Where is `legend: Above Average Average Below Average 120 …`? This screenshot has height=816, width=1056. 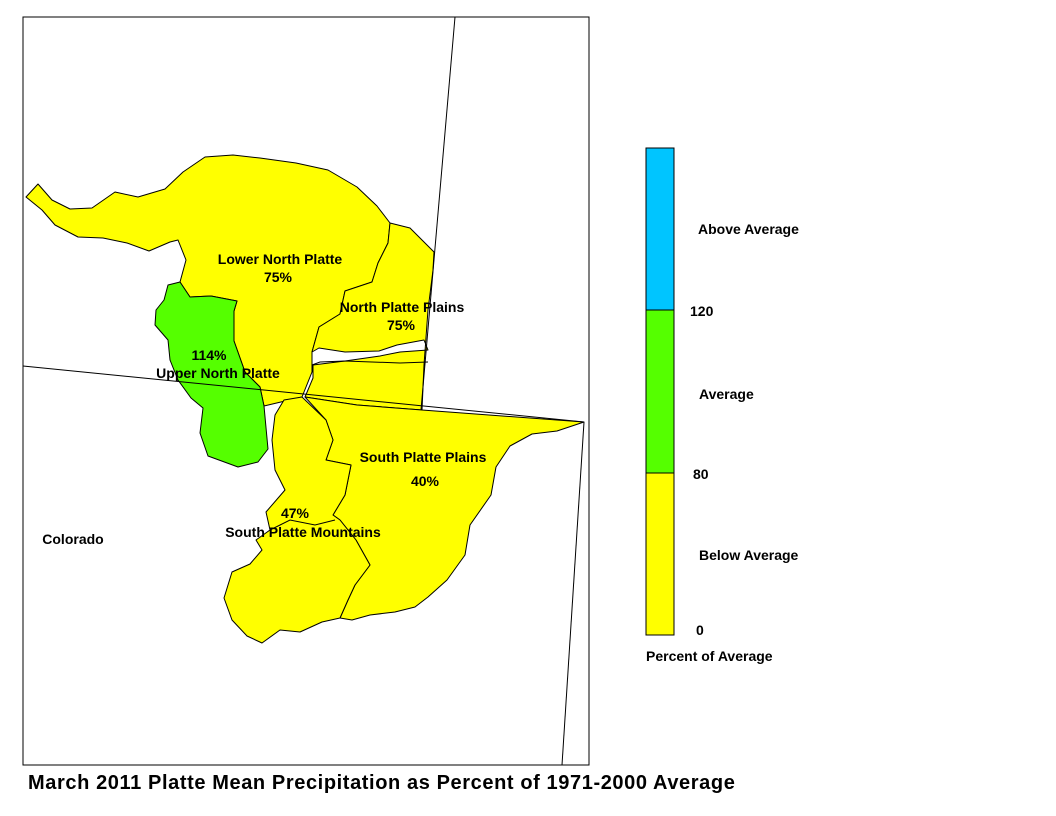
legend: Above Average Average Below Average 120 … is located at coordinates (722, 405).